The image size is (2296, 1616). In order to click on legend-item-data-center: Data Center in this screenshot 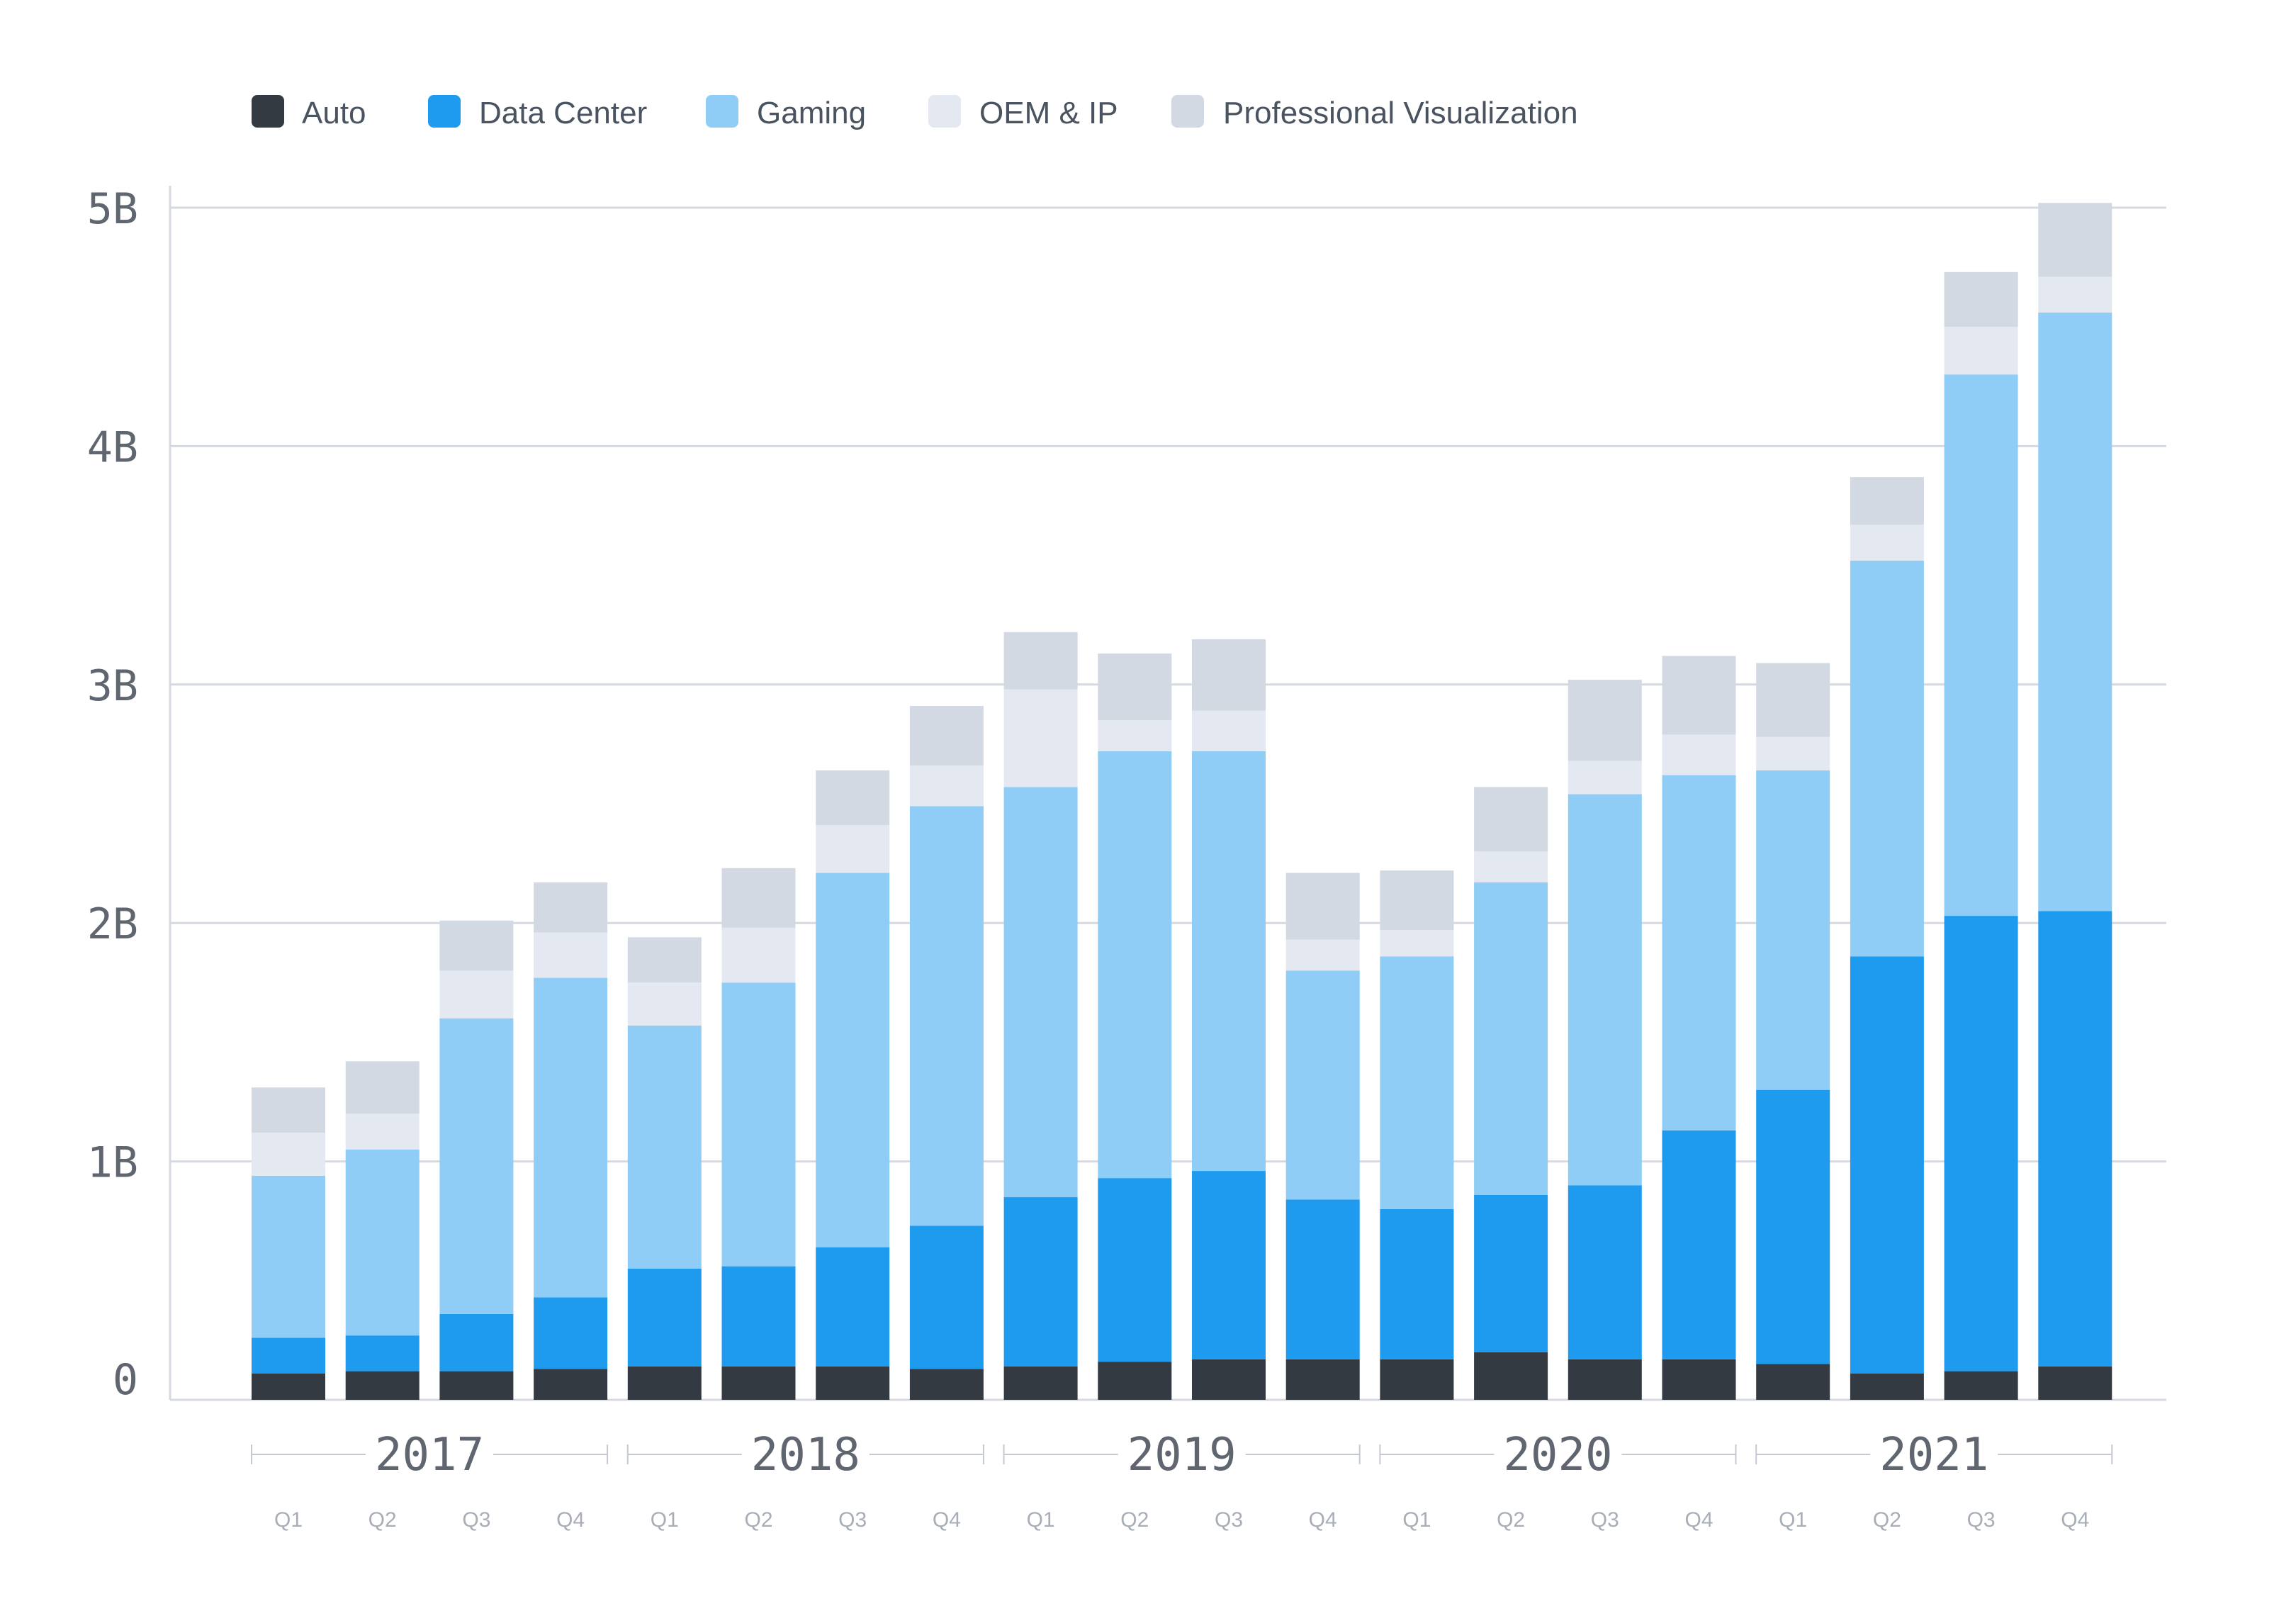, I will do `click(537, 112)`.